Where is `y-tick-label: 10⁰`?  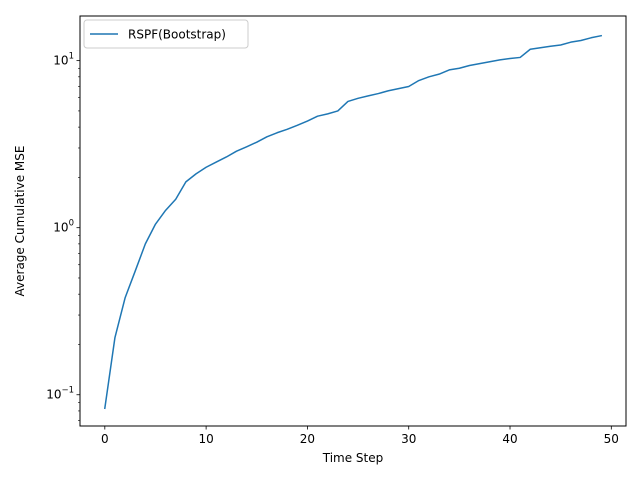
y-tick-label: 10⁰ is located at coordinates (63, 227).